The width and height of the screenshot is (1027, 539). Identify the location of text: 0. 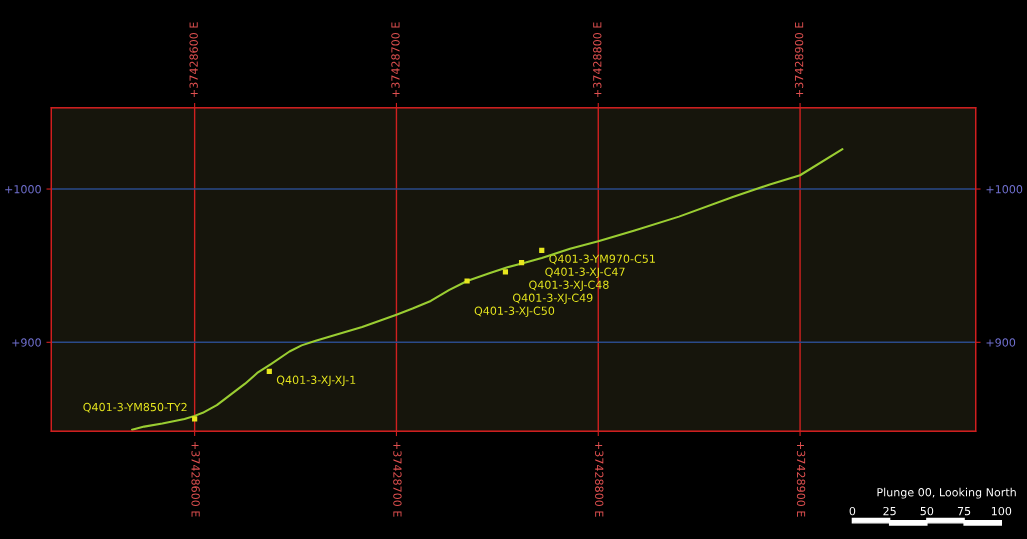
(852, 511).